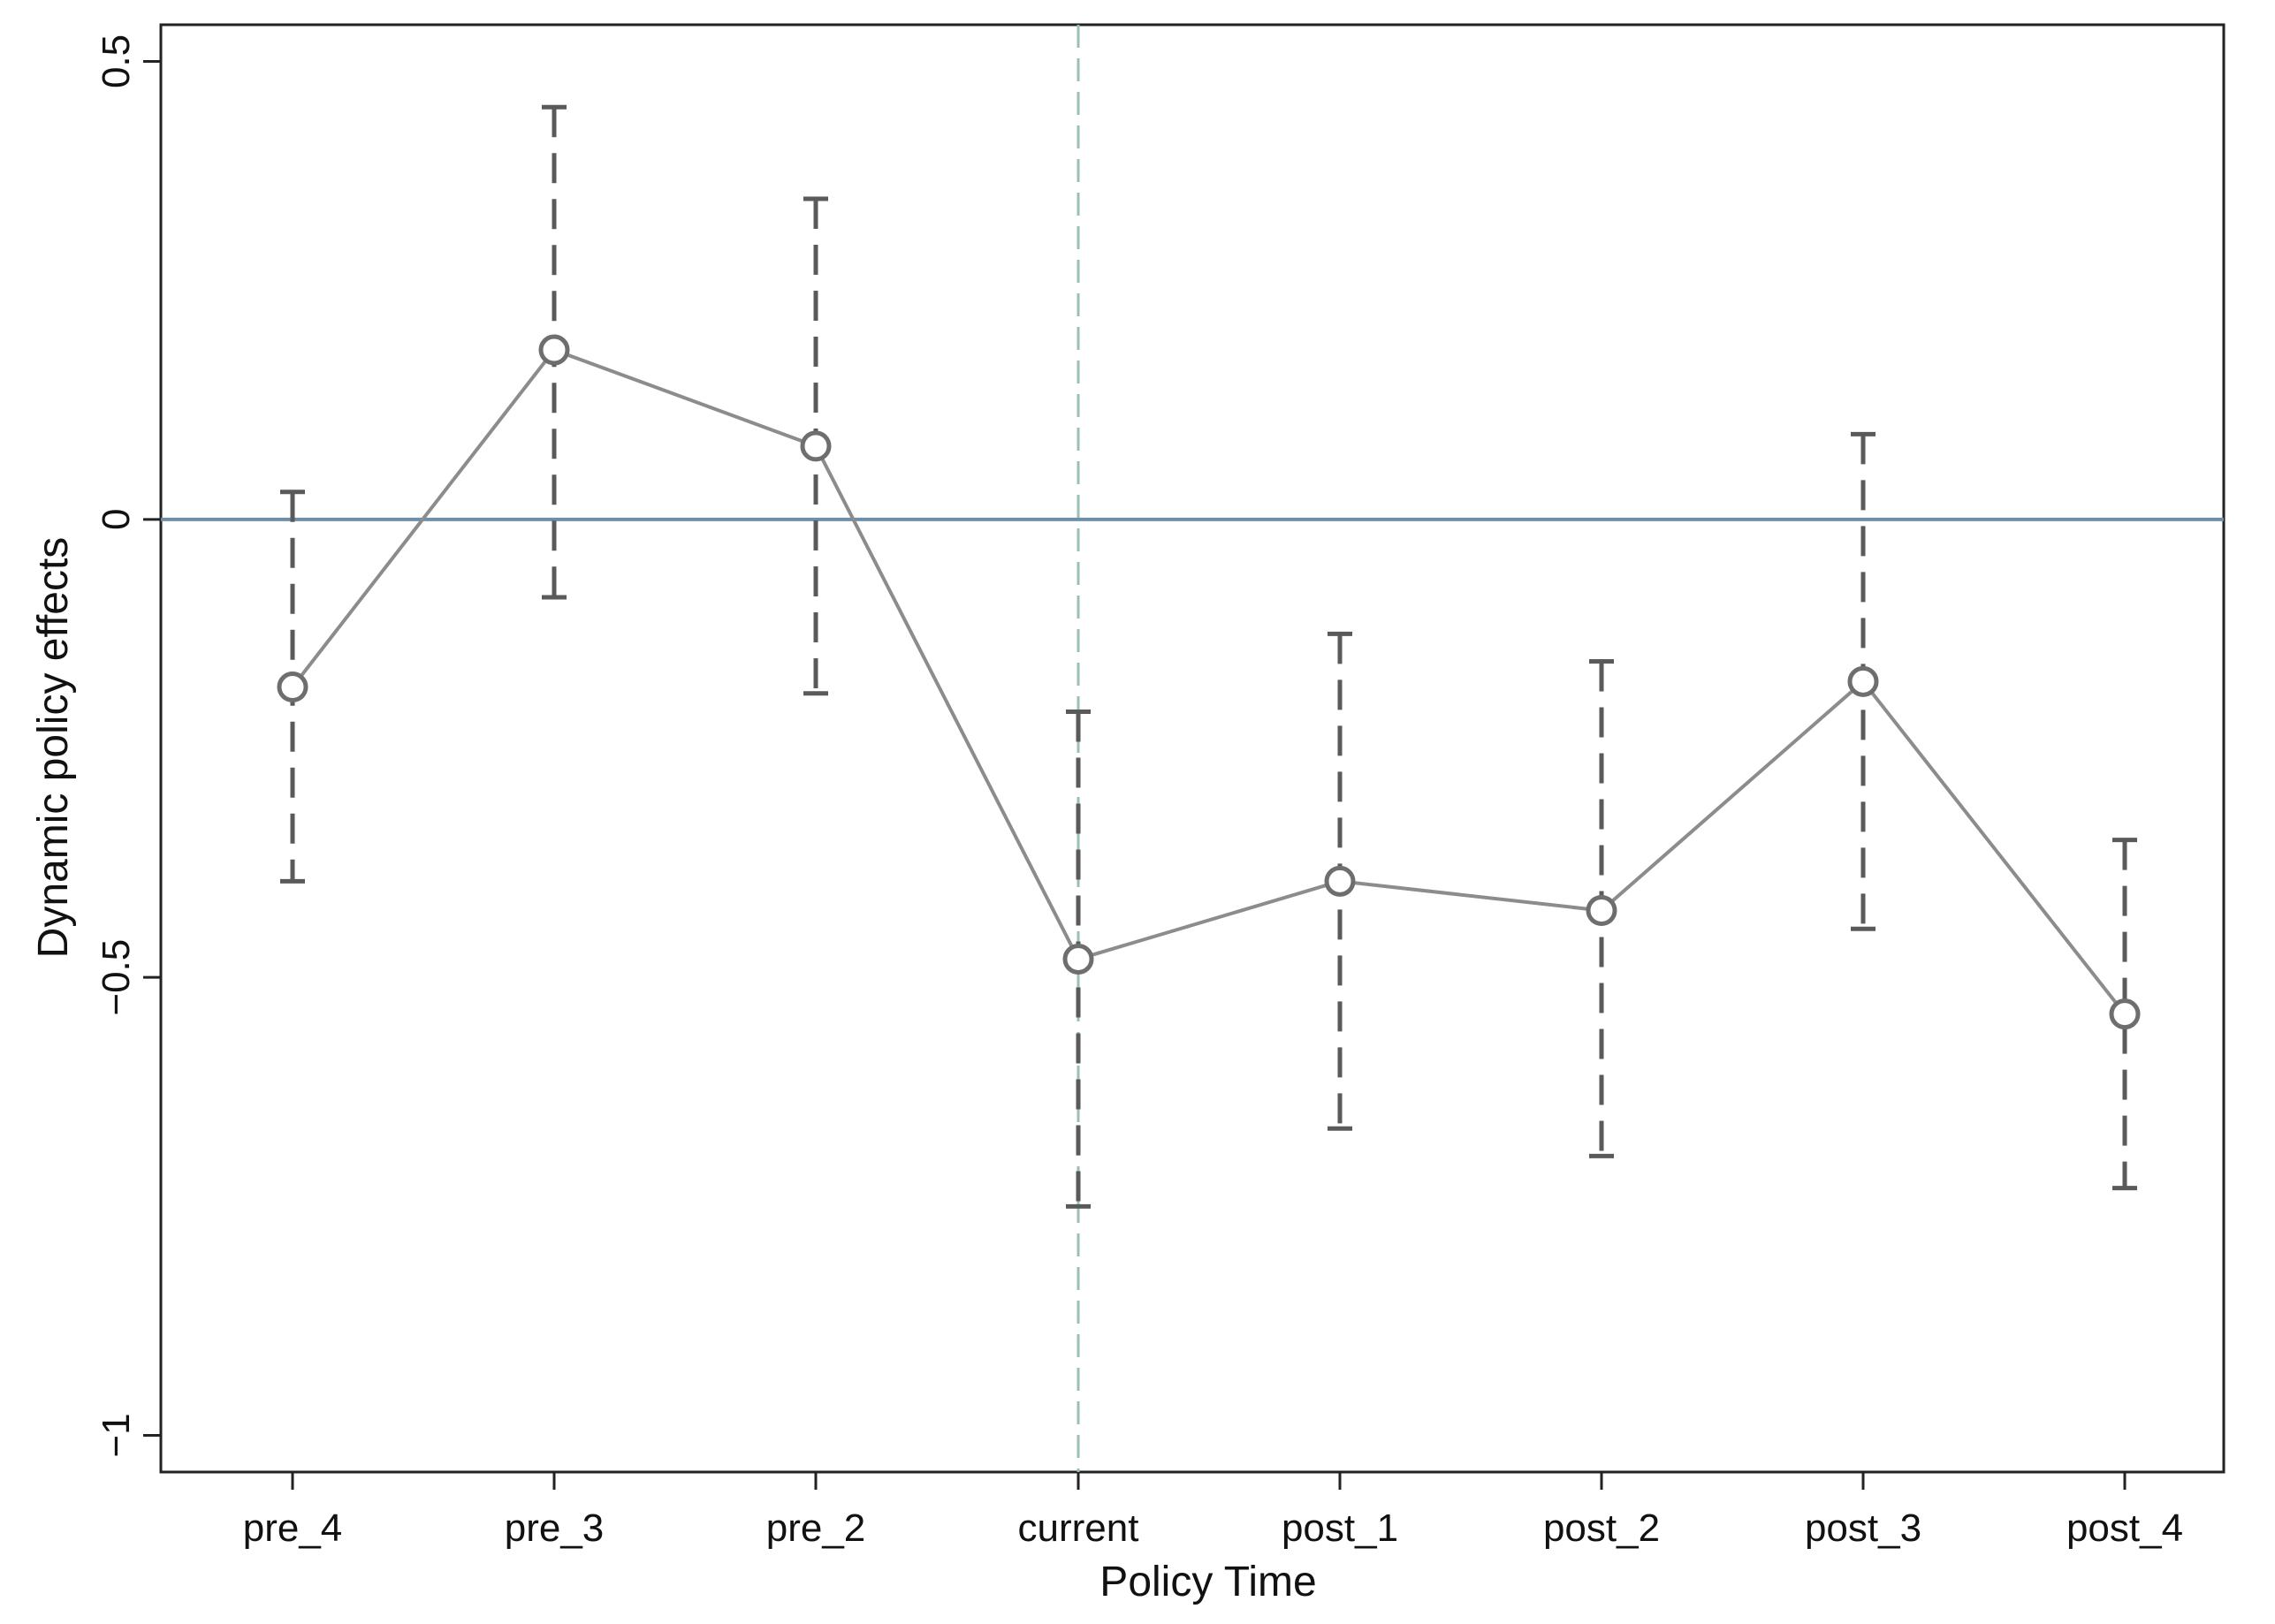 The image size is (2275, 1624). Describe the element at coordinates (1602, 1528) in the screenshot. I see `x-tick-label: post_2` at that location.